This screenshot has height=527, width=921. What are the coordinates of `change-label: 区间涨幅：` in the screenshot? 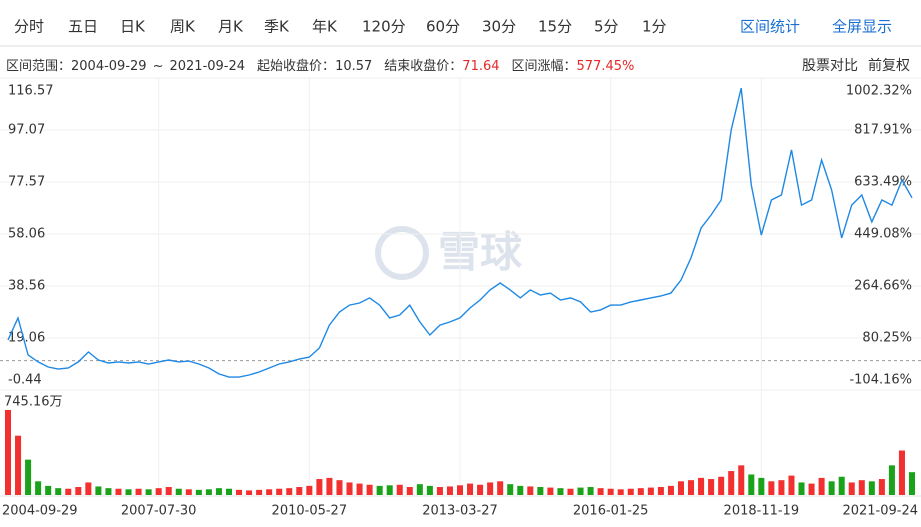 It's located at (544, 66).